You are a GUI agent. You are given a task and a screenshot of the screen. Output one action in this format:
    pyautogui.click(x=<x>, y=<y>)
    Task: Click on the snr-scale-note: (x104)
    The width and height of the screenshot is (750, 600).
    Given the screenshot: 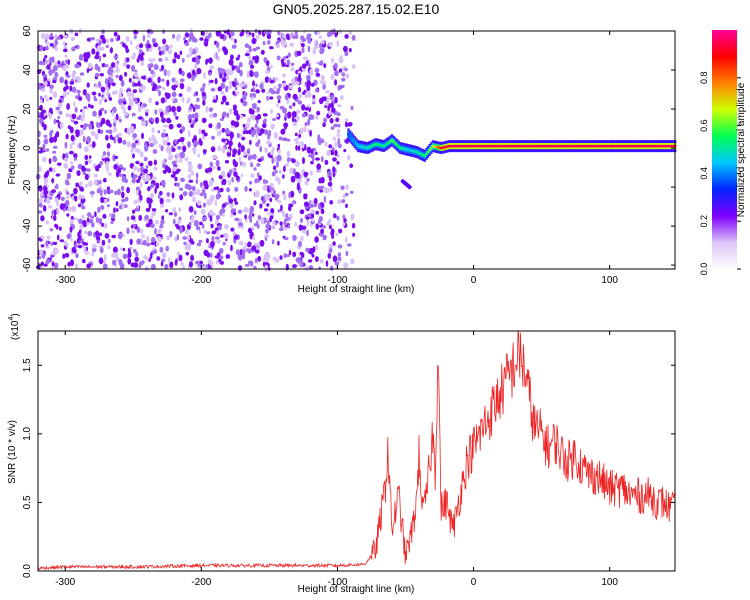 What is the action you would take?
    pyautogui.click(x=14, y=326)
    